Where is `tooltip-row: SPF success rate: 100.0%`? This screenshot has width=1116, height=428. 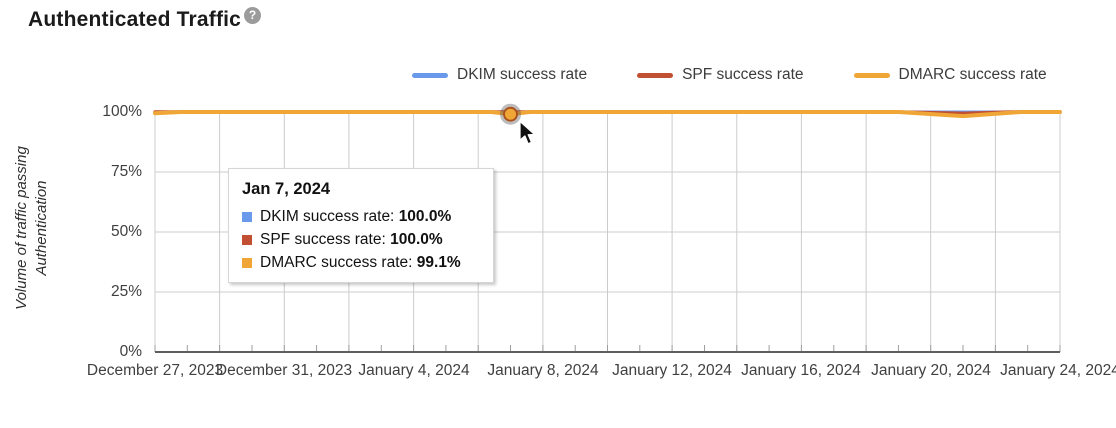
tooltip-row: SPF success rate: 100.0% is located at coordinates (361, 239).